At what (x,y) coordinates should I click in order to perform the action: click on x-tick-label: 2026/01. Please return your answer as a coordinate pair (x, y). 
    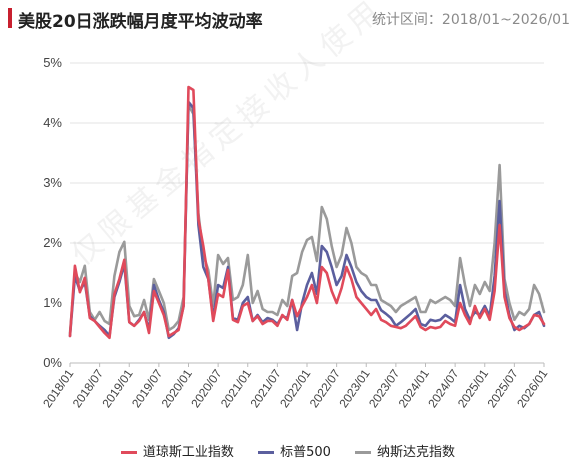
    Looking at the image, I should click on (532, 388).